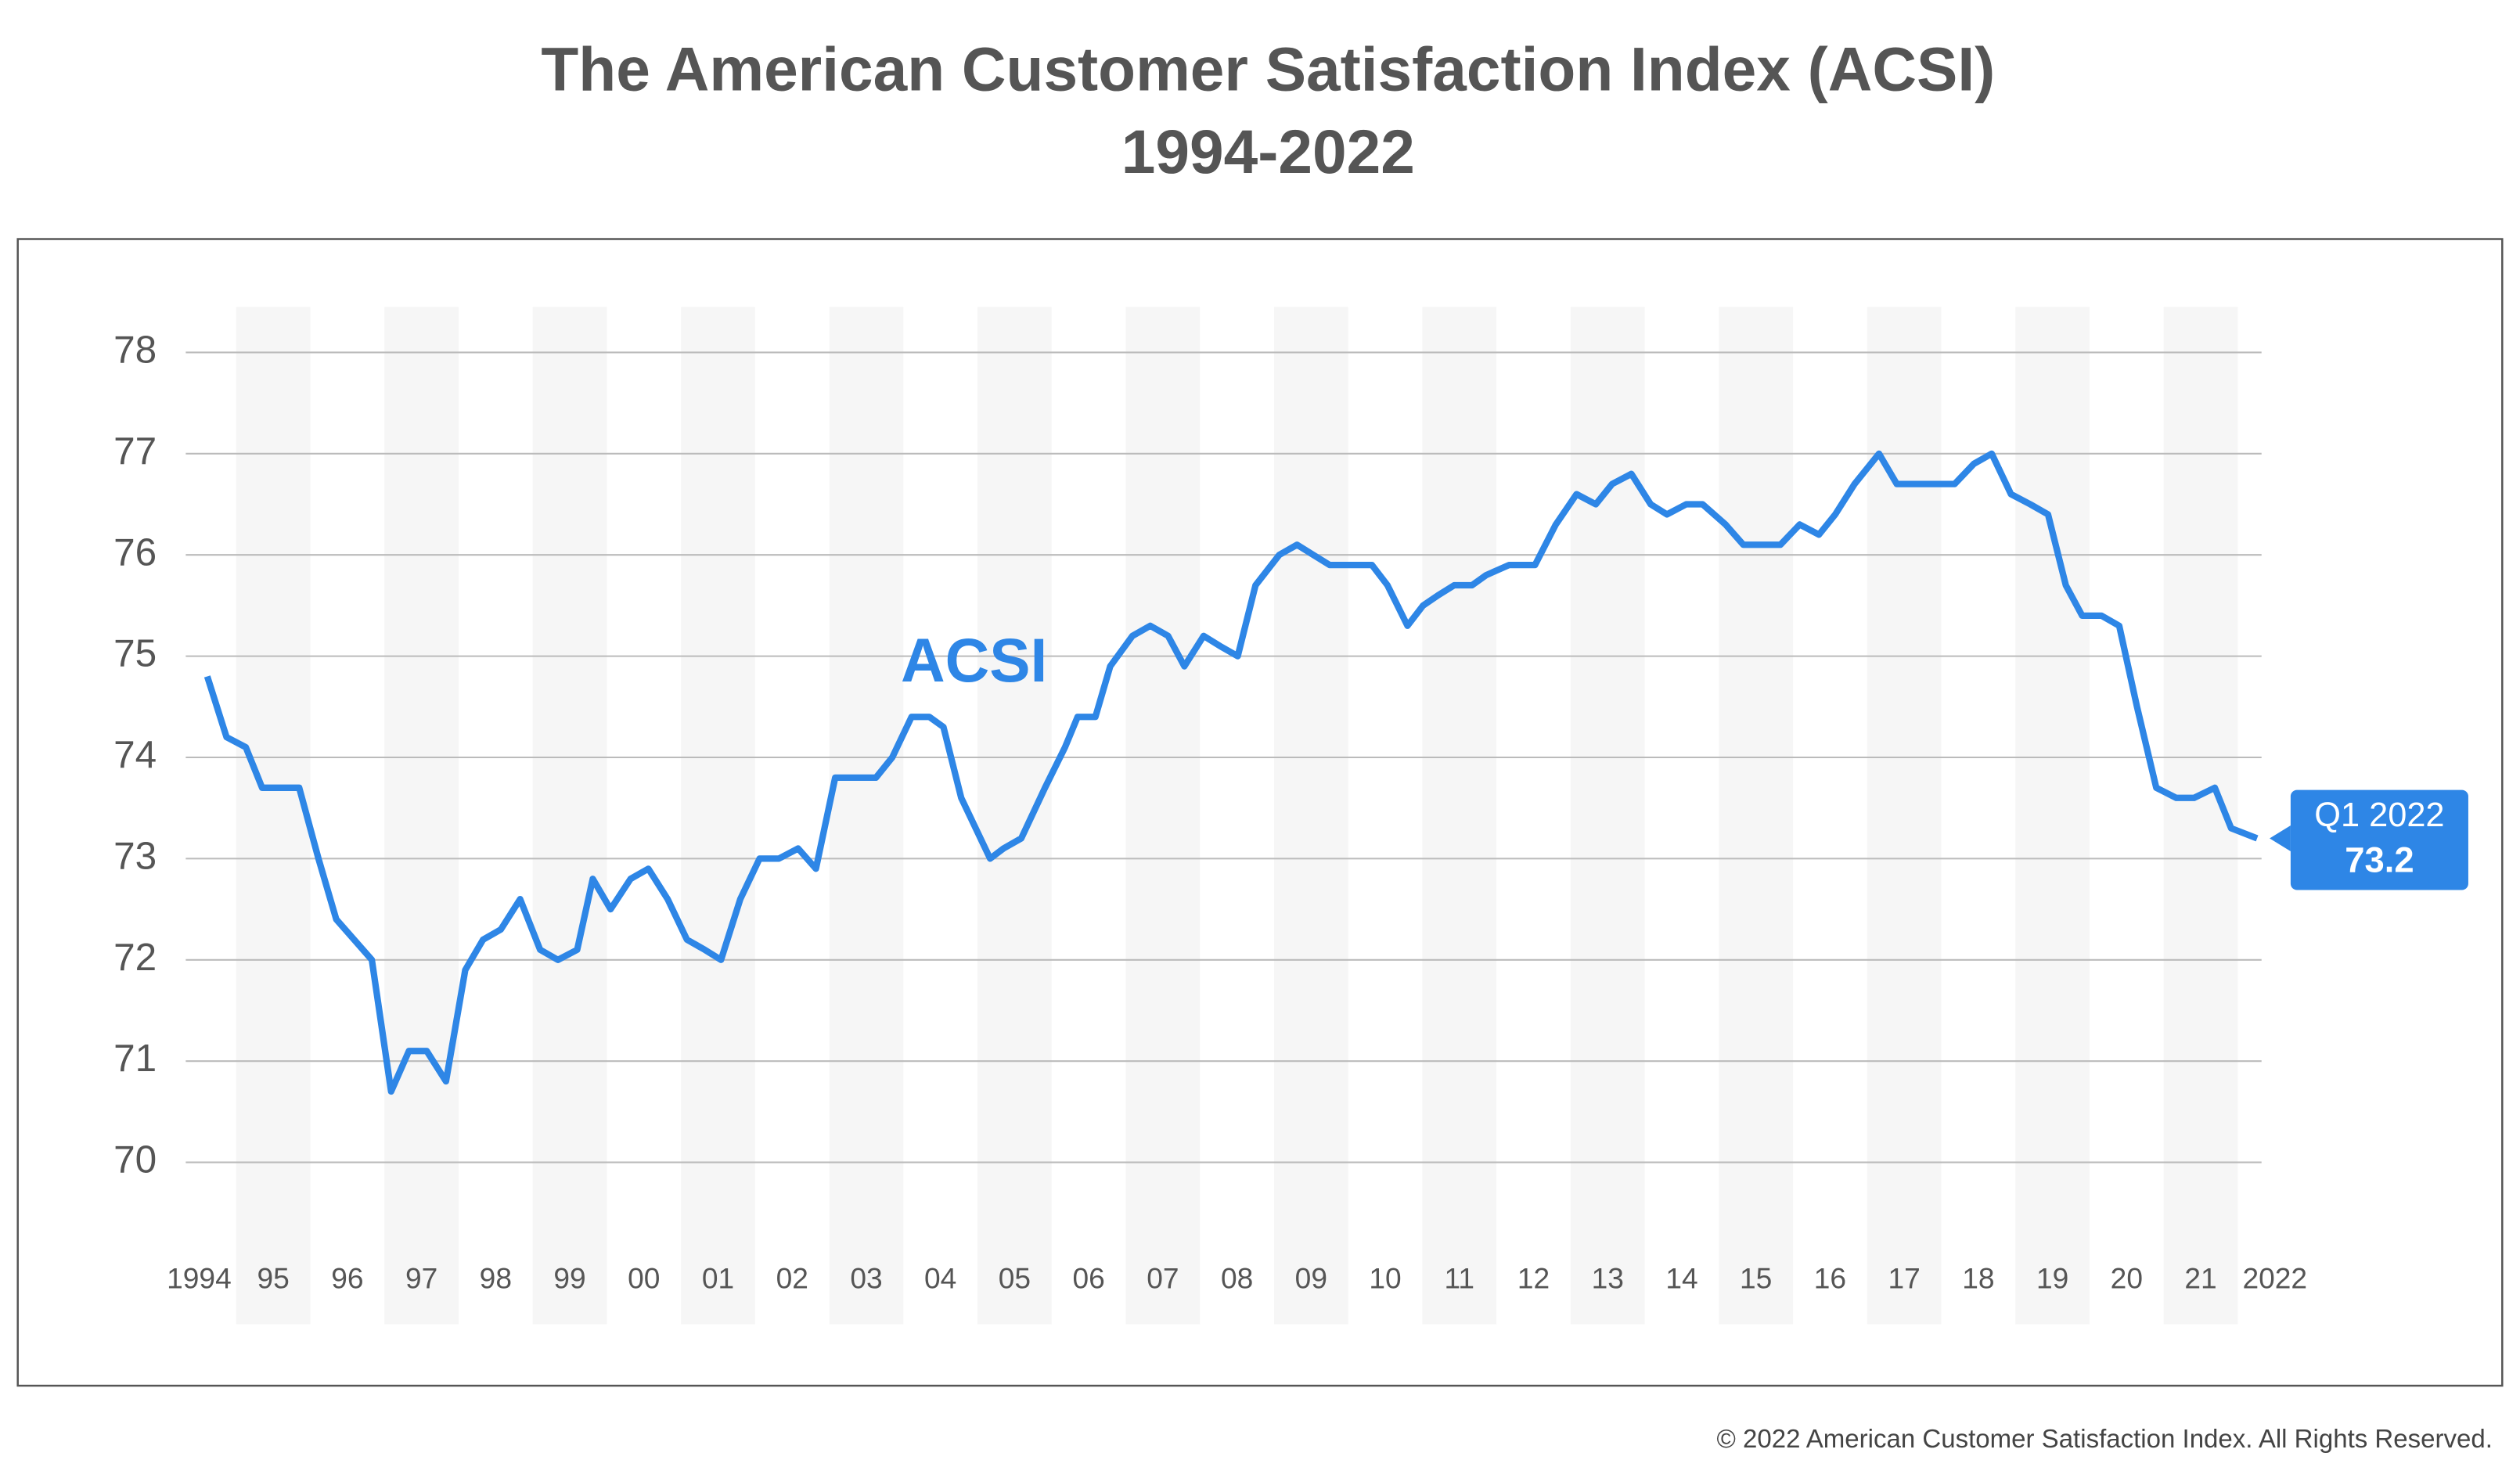  Describe the element at coordinates (135, 1159) in the screenshot. I see `y-tick-label: 70` at that location.